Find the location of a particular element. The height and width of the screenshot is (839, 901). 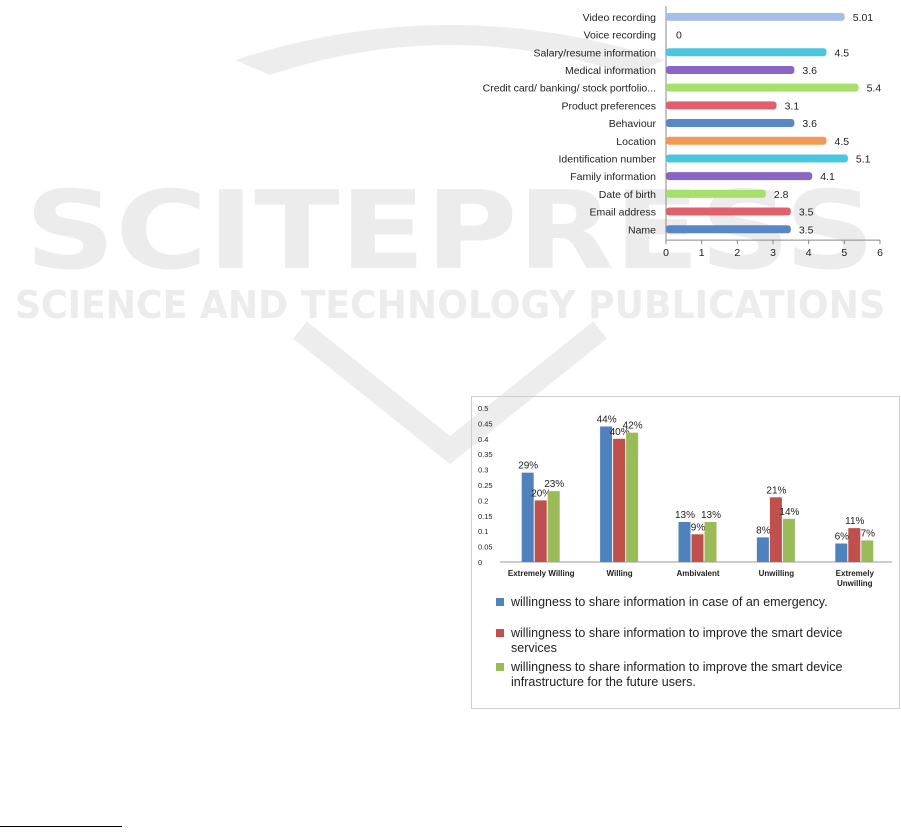

y-tick-label: 0.05 is located at coordinates (485, 547).